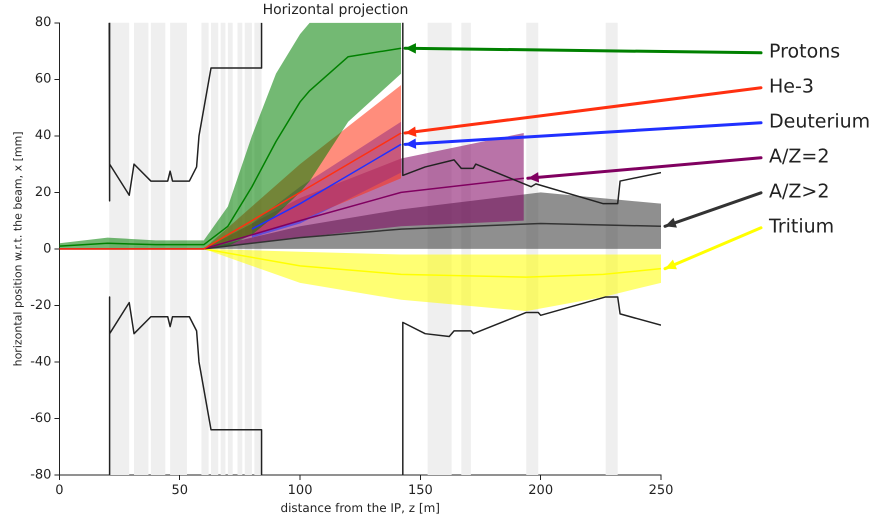 The image size is (896, 516). Describe the element at coordinates (799, 157) in the screenshot. I see `text: A/Z=2` at that location.